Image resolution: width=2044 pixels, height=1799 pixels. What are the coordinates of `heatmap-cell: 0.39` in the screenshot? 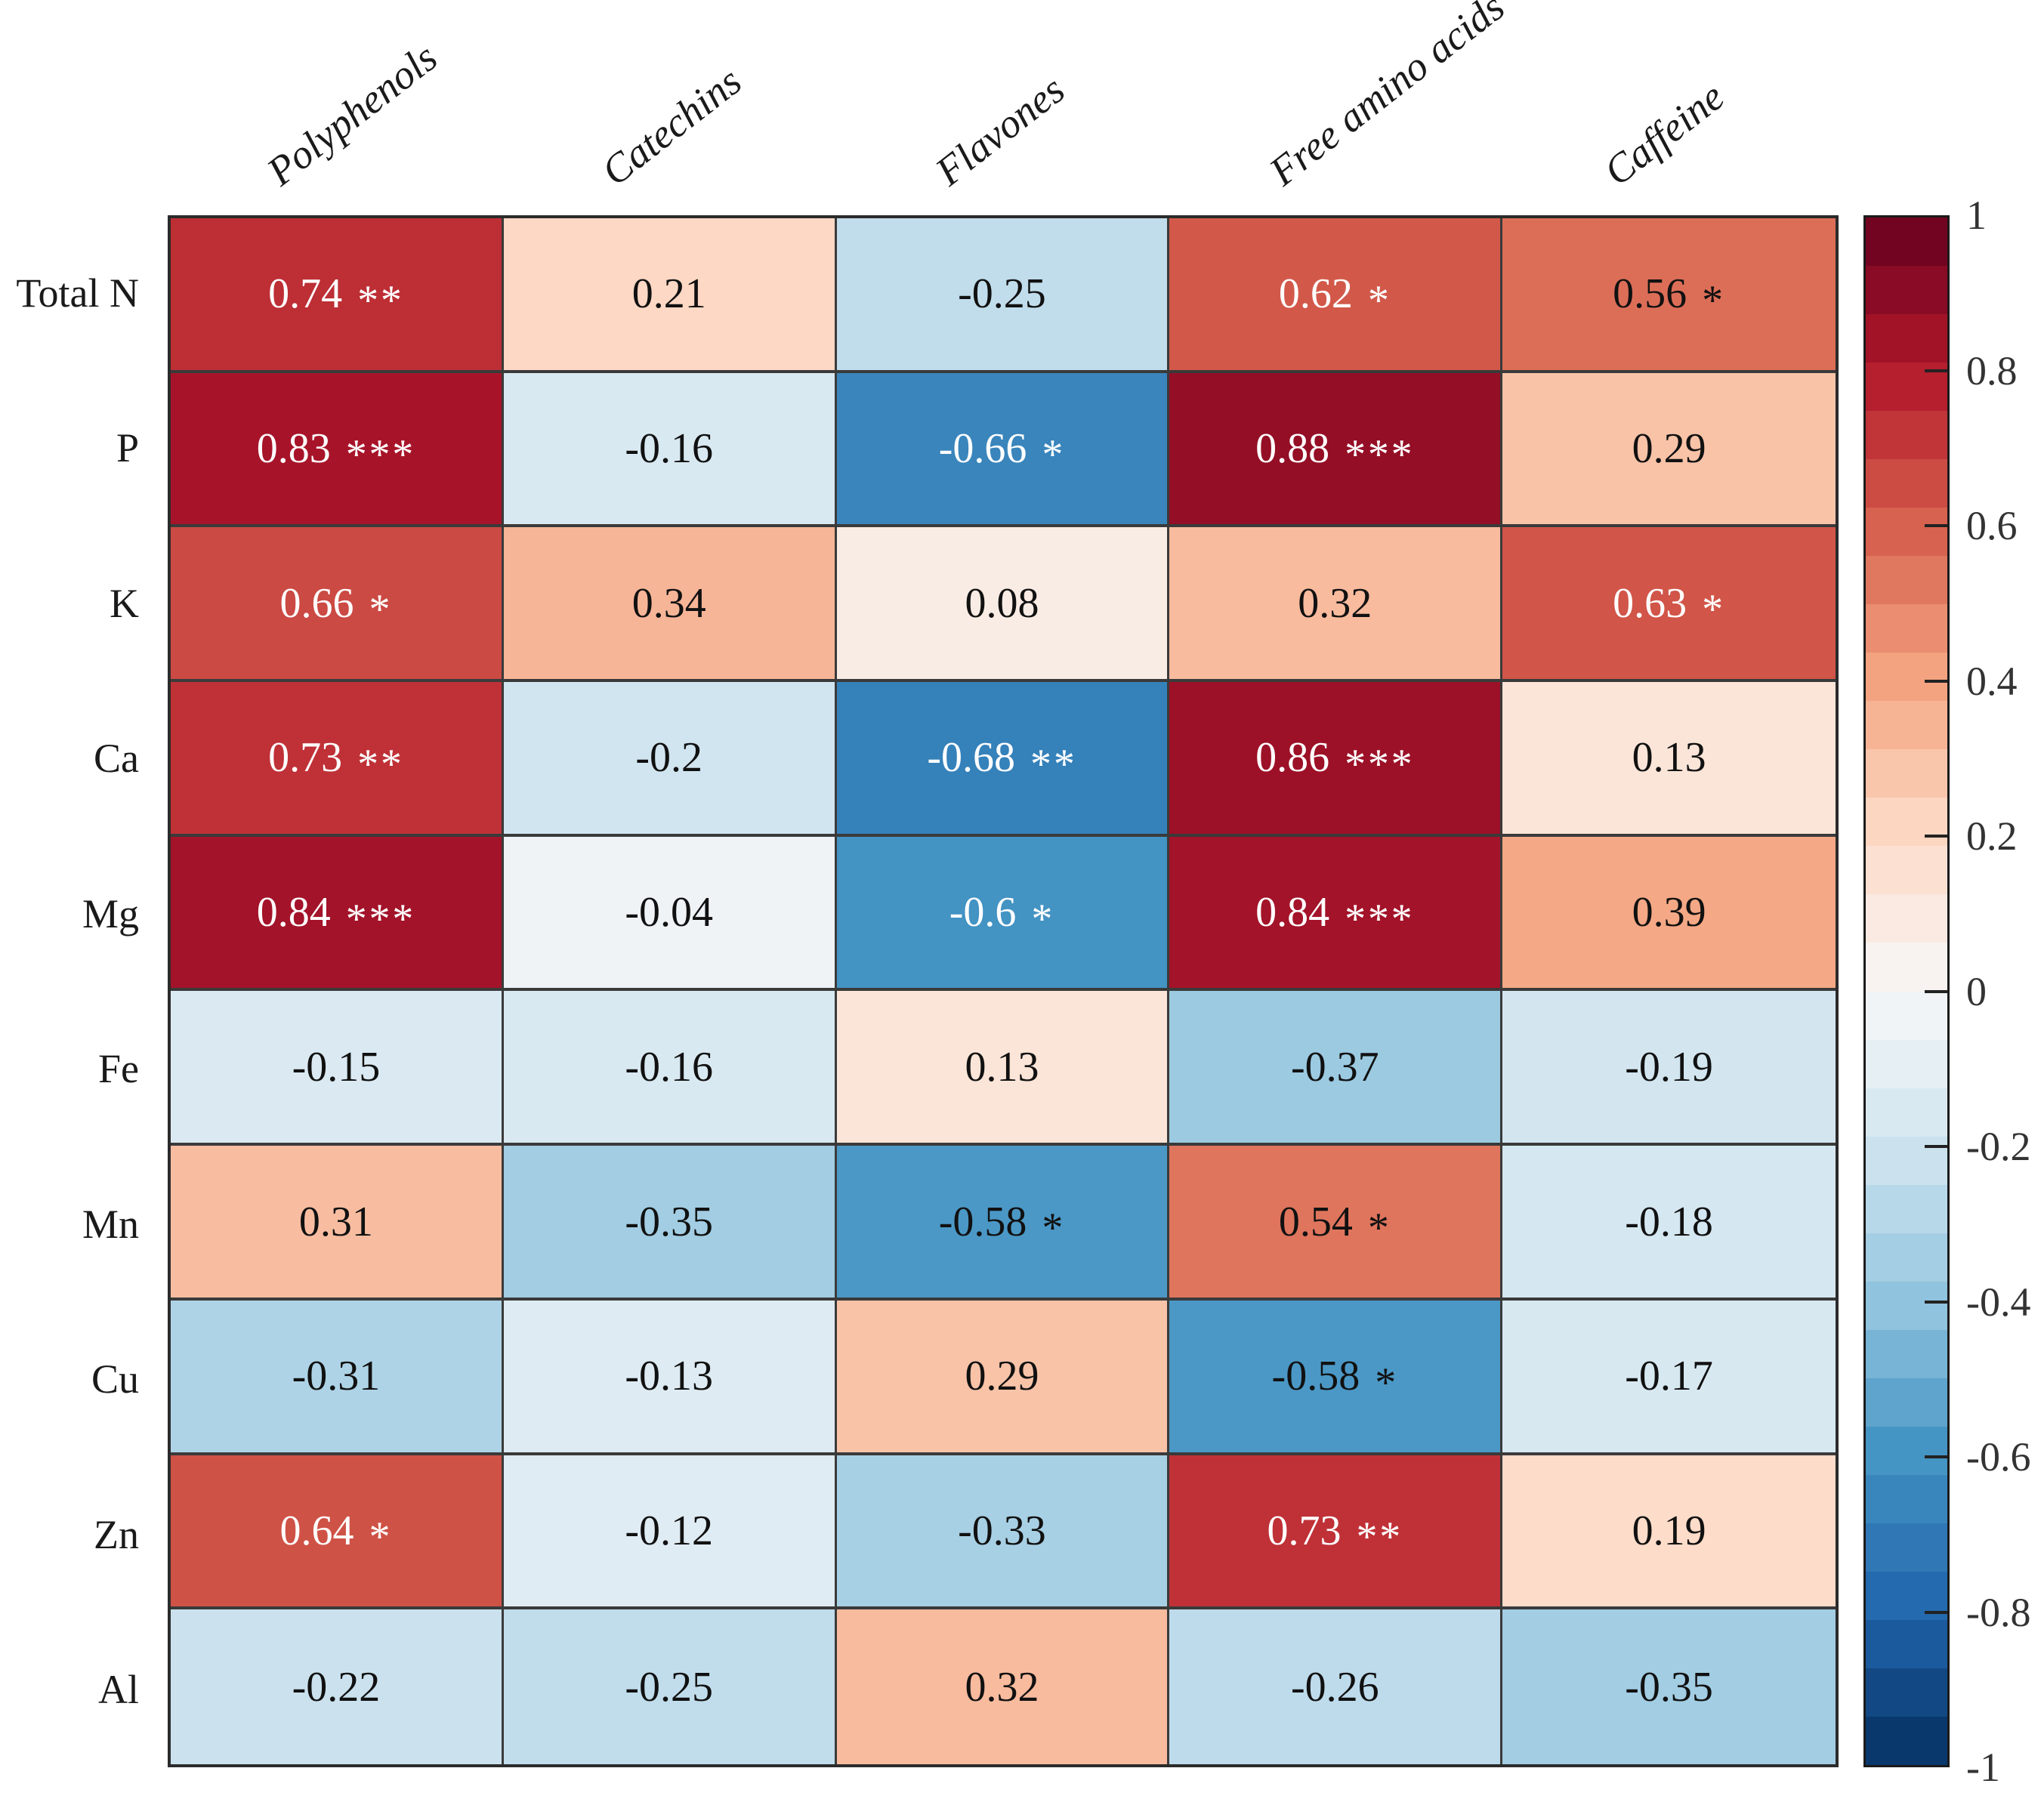 It's located at (1669, 914).